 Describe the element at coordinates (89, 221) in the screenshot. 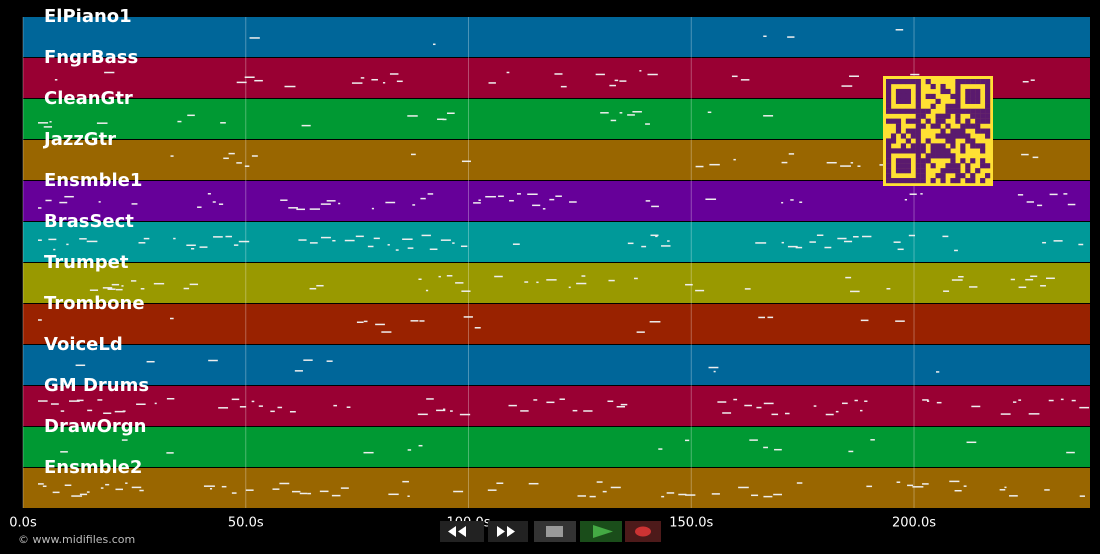

I see `track-name: BrasSect` at that location.